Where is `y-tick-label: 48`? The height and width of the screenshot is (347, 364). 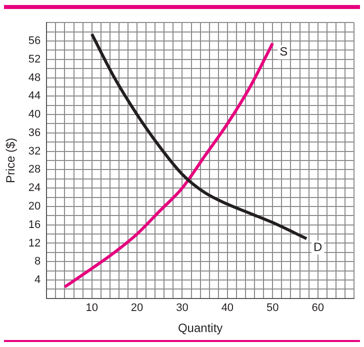 y-tick-label: 48 is located at coordinates (34, 78).